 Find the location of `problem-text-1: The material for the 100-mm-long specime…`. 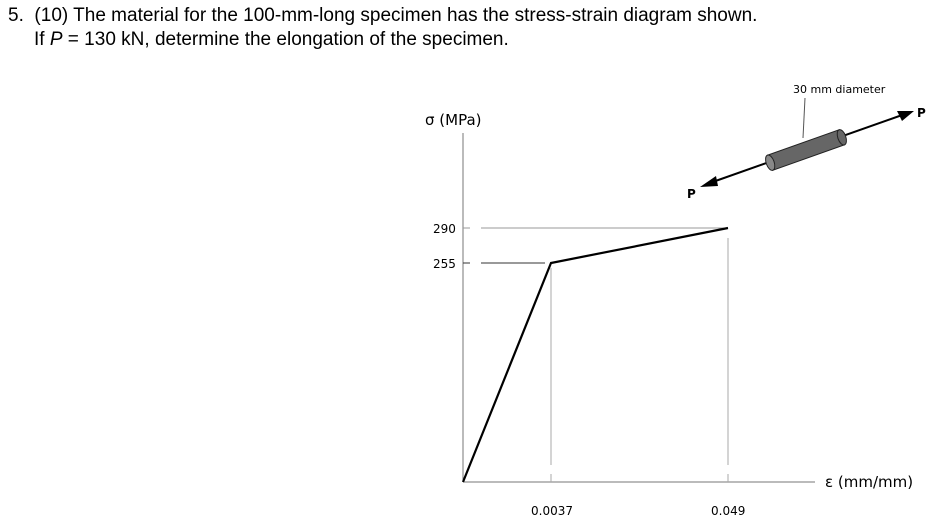

problem-text-1: The material for the 100-mm-long specime… is located at coordinates (415, 15).